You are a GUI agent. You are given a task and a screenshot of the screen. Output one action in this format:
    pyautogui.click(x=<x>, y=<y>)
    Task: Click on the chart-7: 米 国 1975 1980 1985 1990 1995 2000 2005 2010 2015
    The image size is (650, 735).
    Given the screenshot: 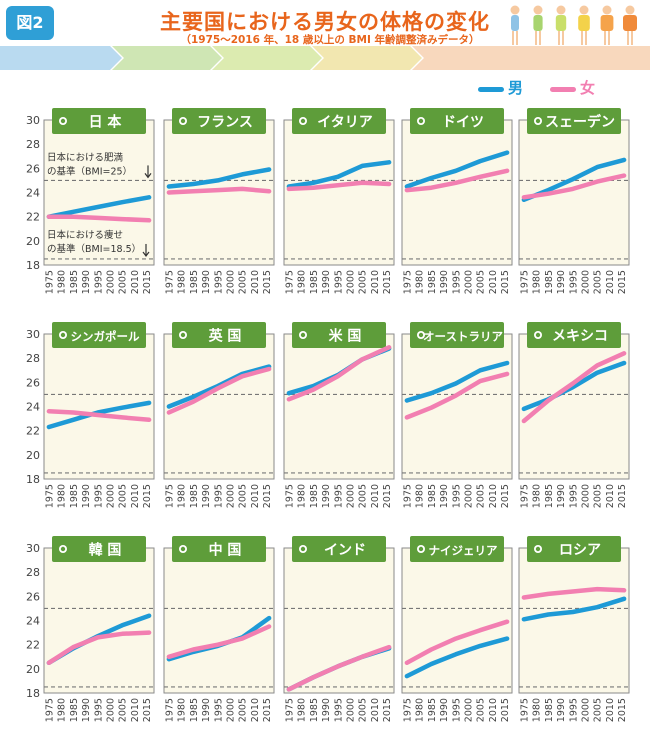 What is the action you would take?
    pyautogui.click(x=339, y=415)
    